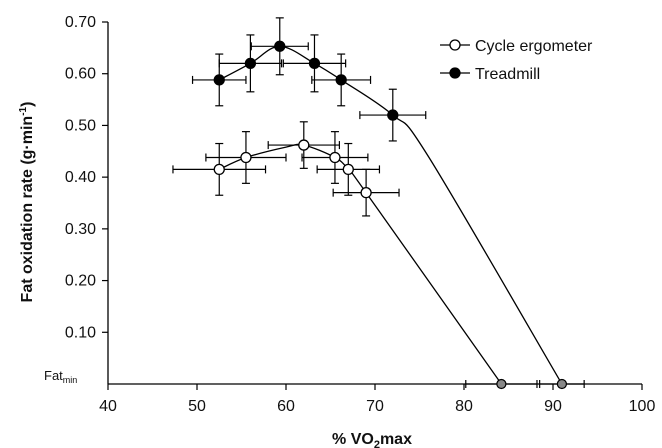  I want to click on x-axis-title-part1: % VO, so click(353, 439).